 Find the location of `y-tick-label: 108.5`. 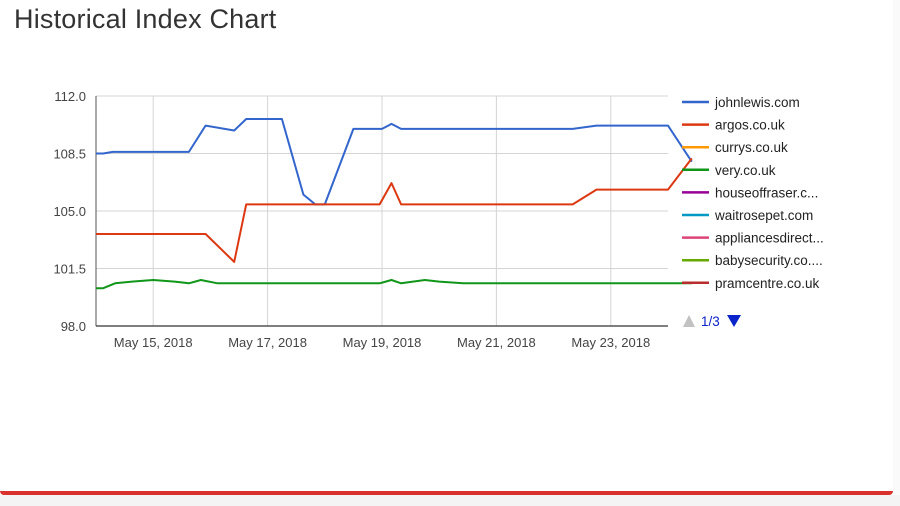

y-tick-label: 108.5 is located at coordinates (69, 154).